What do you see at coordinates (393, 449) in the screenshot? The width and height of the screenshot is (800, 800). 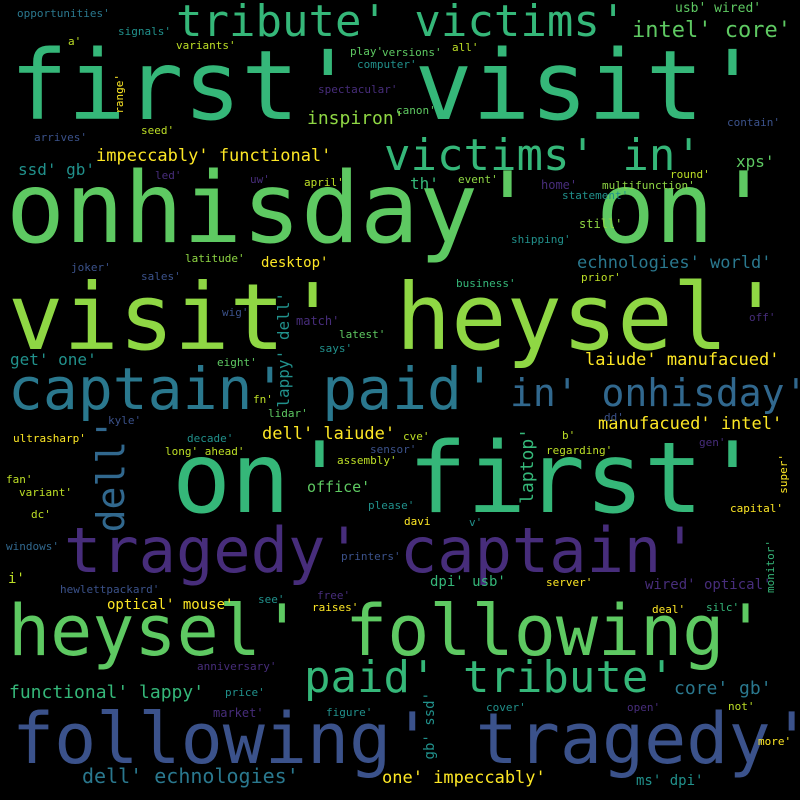 I see `word-sensor: sensor'` at bounding box center [393, 449].